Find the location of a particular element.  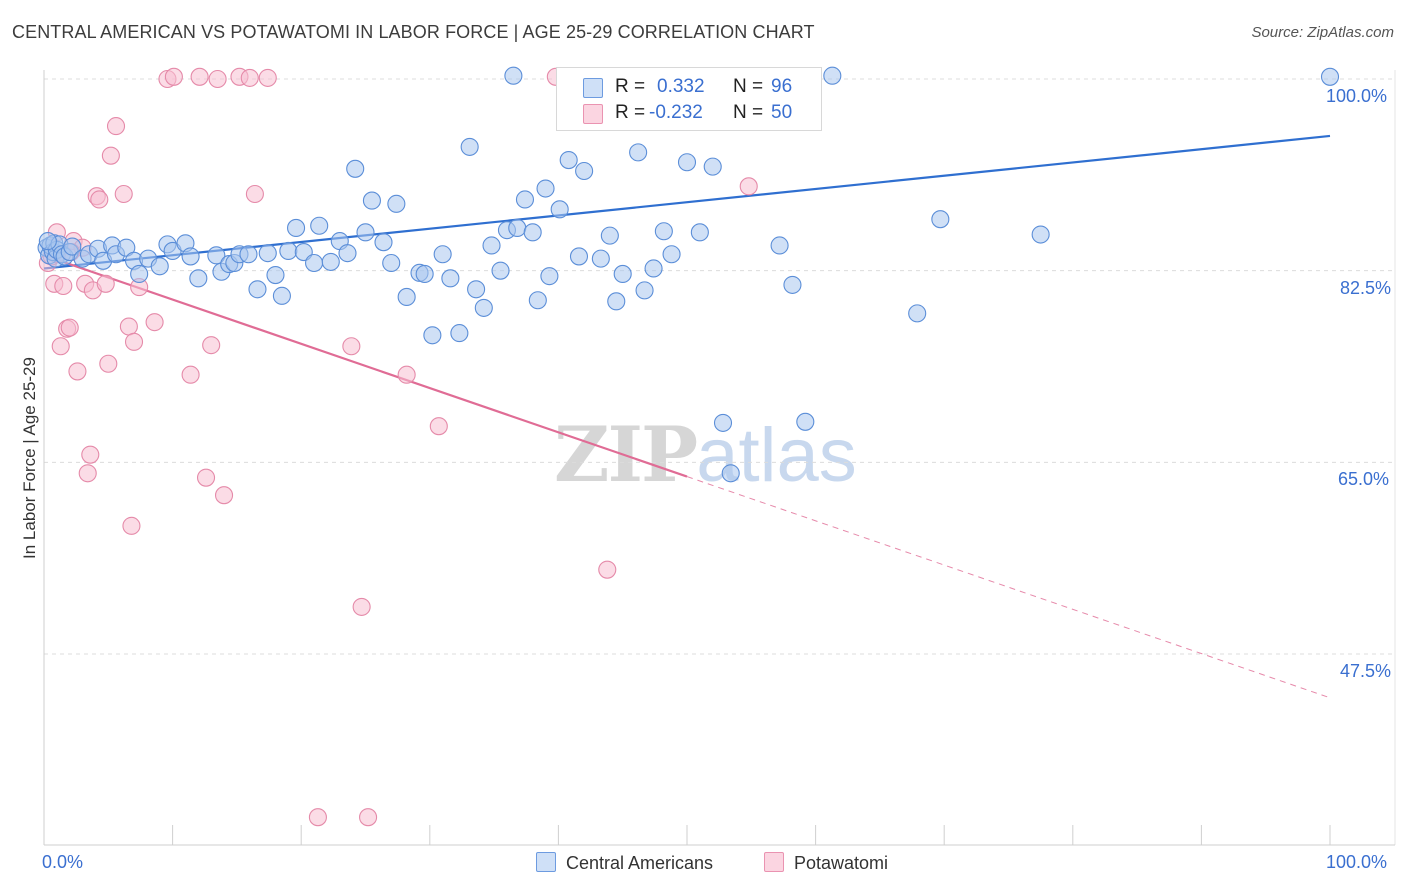

y-tick-label: 47.5% is located at coordinates (1366, 671).